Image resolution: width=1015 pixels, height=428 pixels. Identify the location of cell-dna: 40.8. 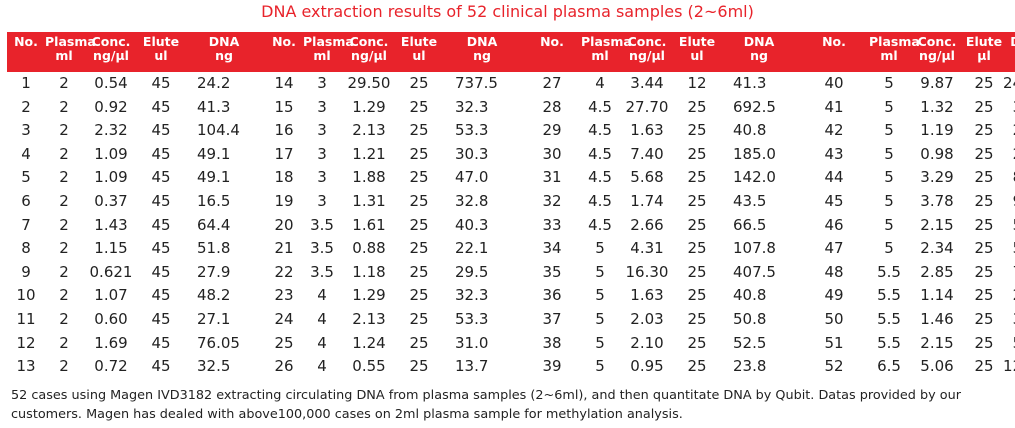
(750, 295).